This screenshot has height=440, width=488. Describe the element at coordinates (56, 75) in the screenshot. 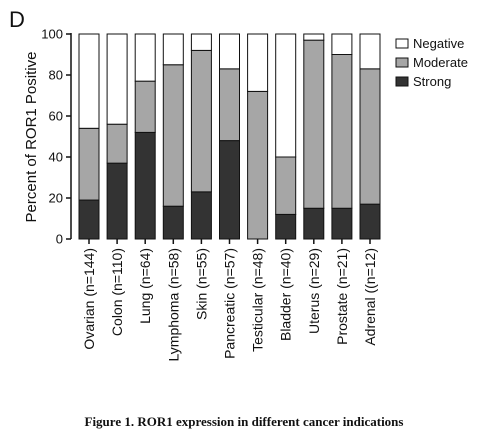

I see `y-tick-label: 80` at that location.